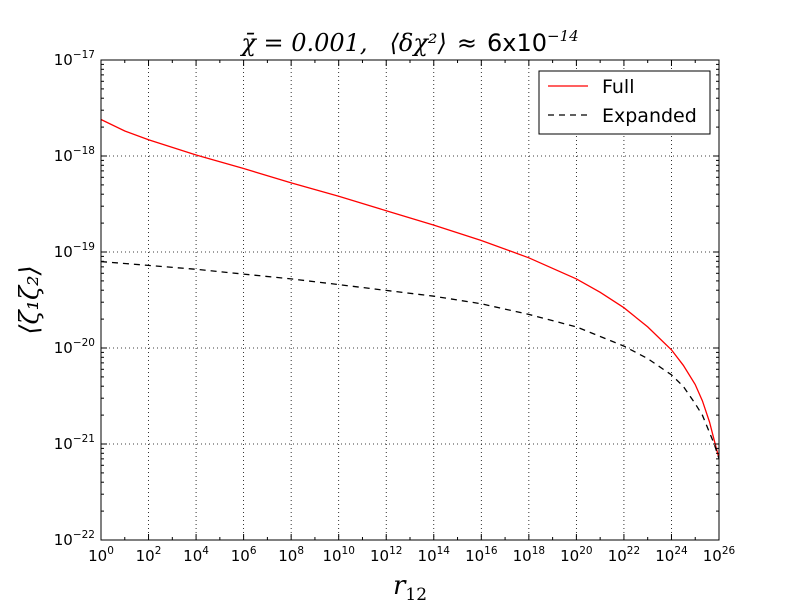 The height and width of the screenshot is (600, 800). I want to click on y-tick-exp: −17, so click(84, 55).